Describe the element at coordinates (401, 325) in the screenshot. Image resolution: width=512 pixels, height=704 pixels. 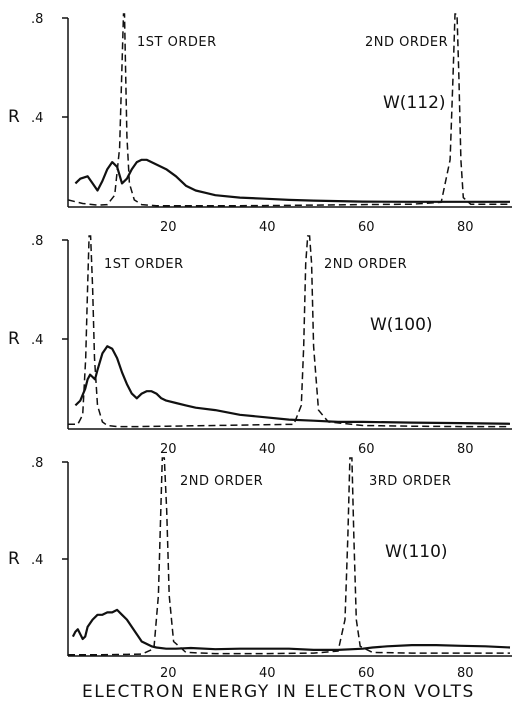
I see `crystal-label: W(100)` at that location.